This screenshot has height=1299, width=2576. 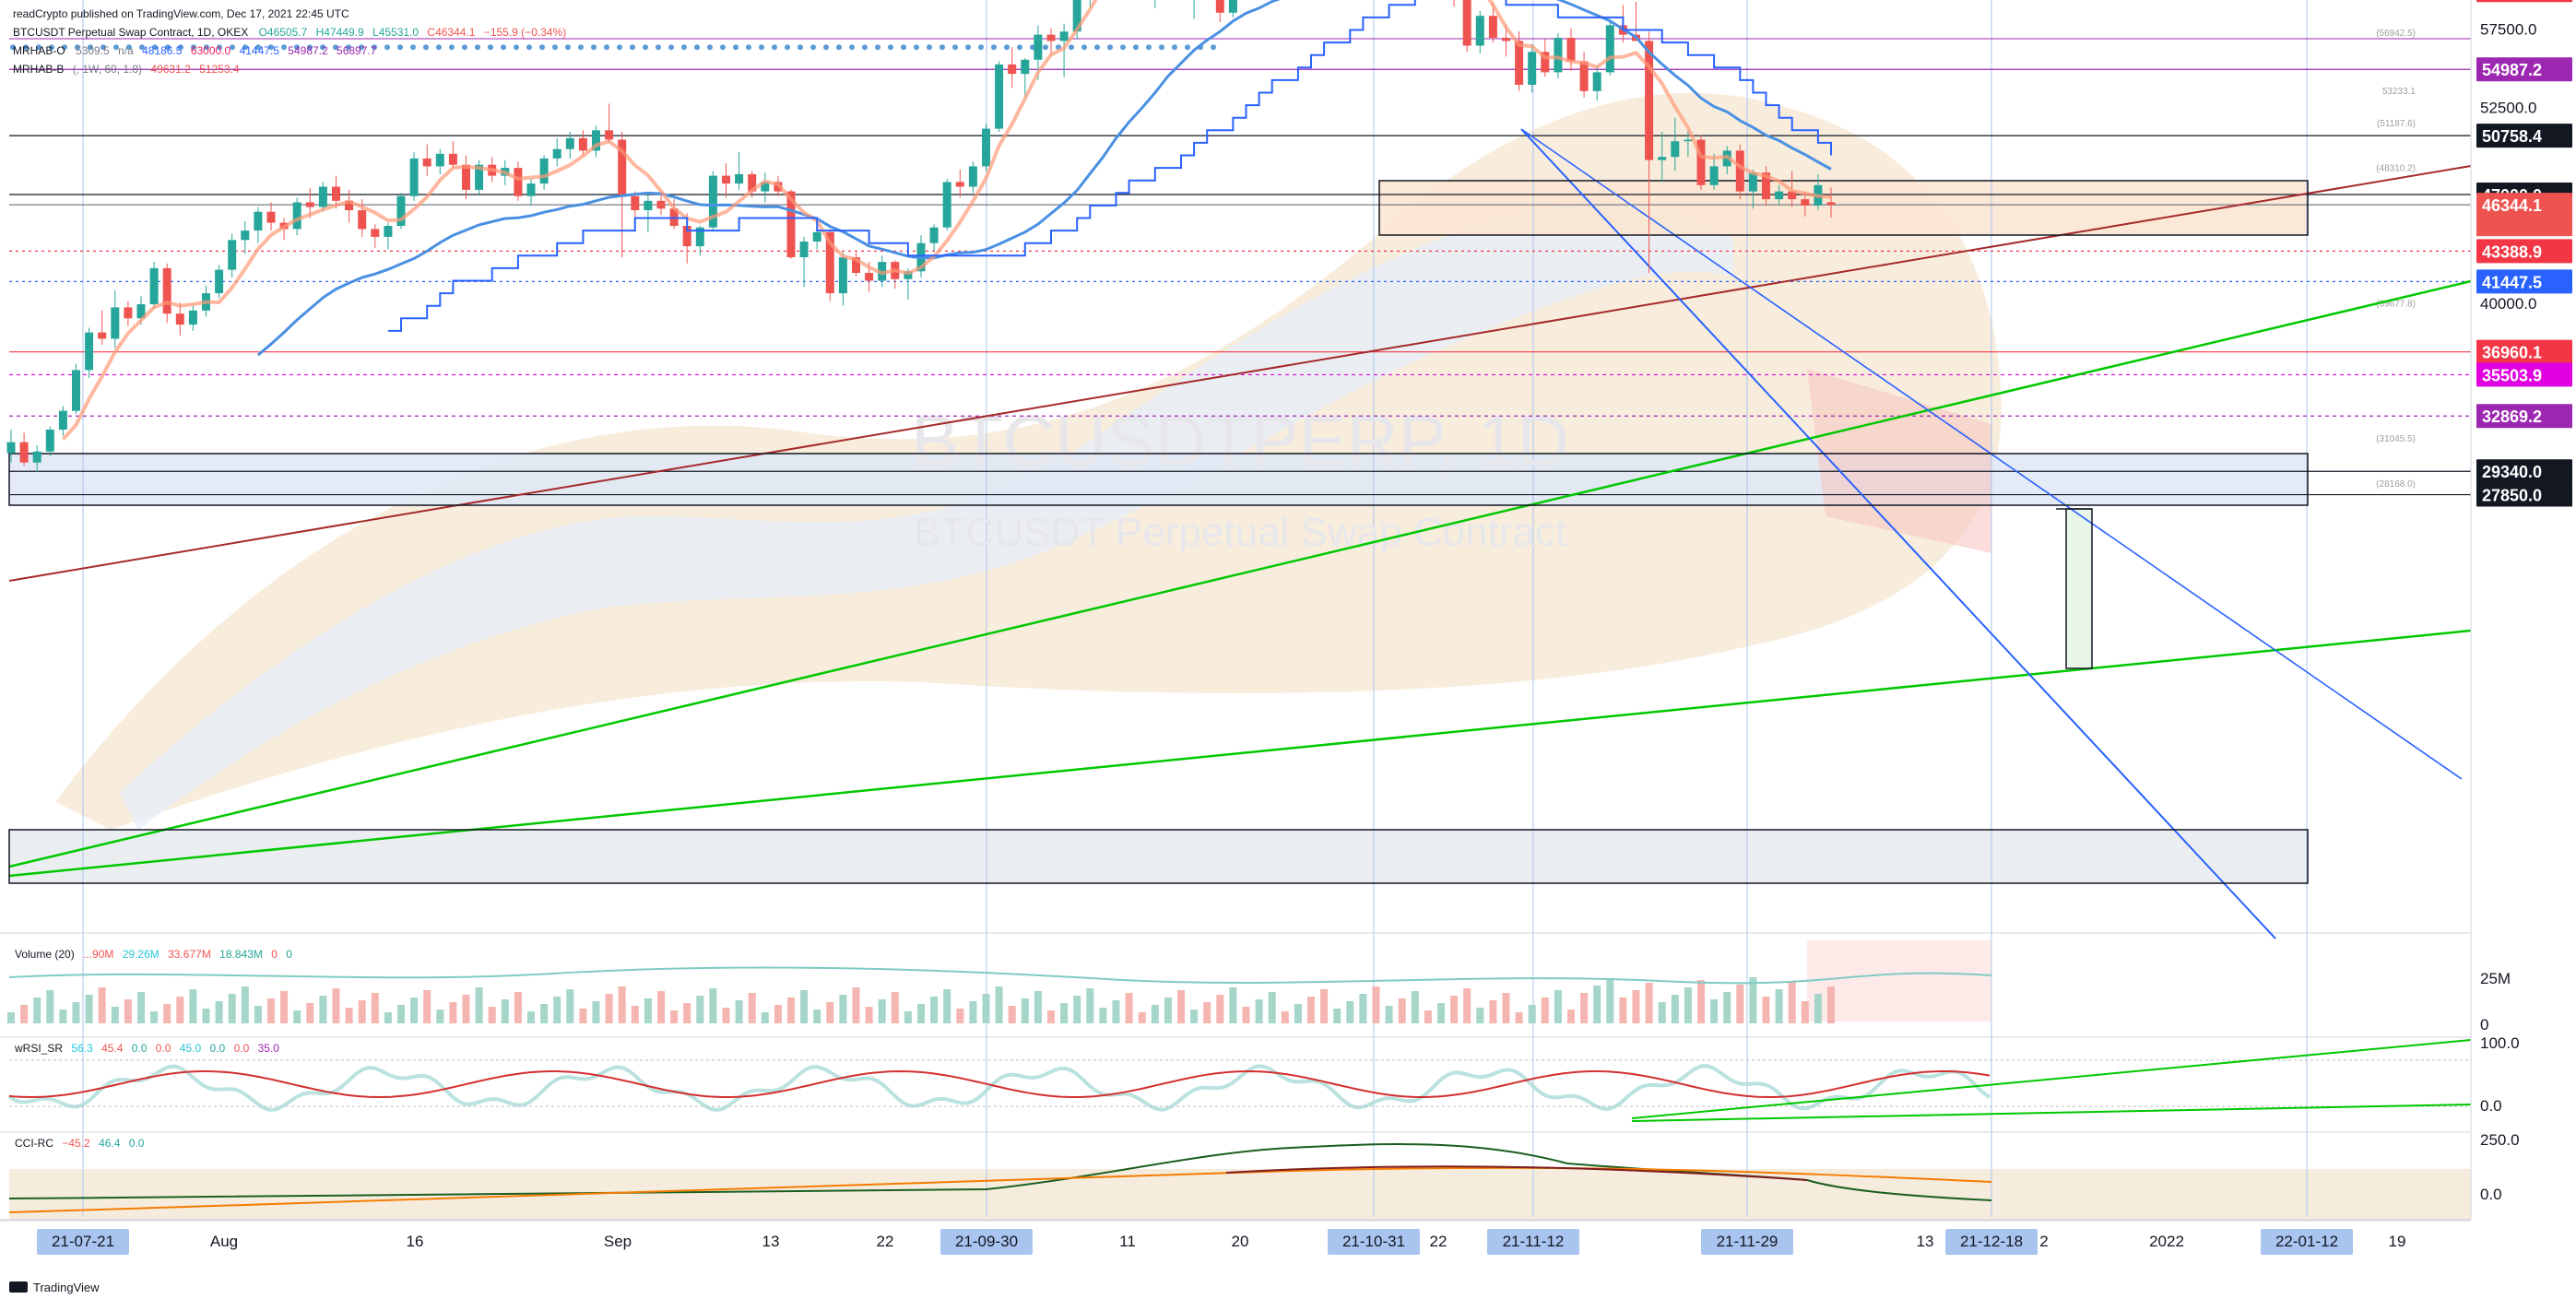 I want to click on ohlc-open: O46505.7, so click(x=283, y=33).